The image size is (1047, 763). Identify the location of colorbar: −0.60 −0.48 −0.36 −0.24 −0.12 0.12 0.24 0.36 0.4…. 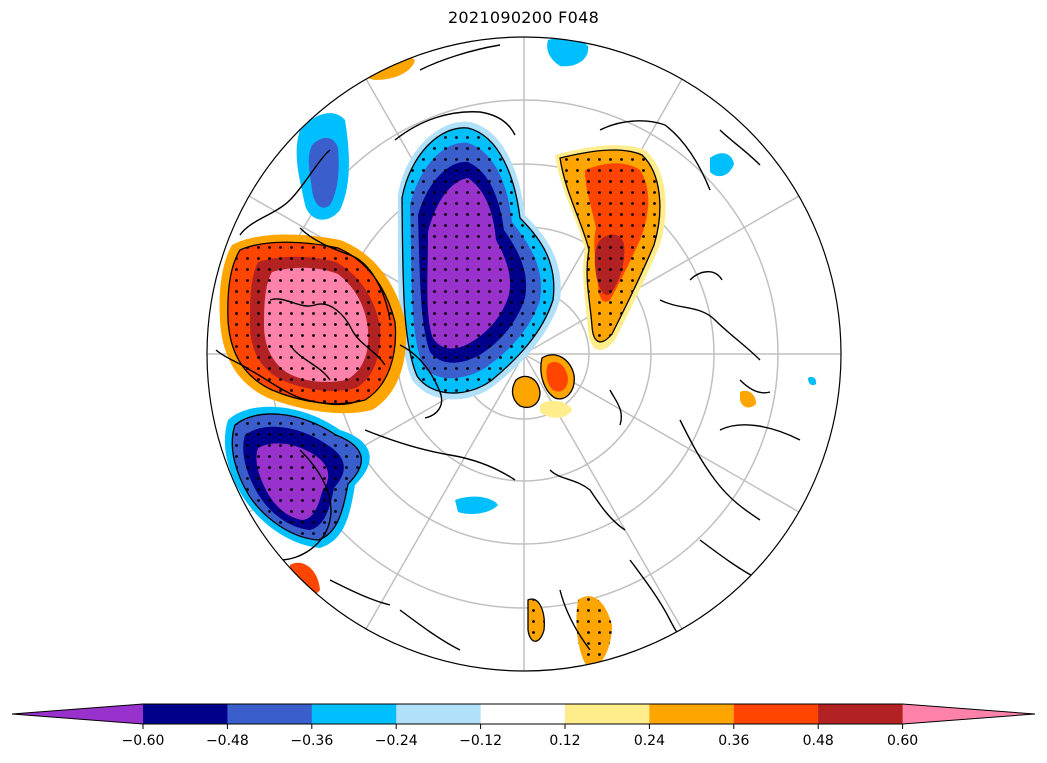
(523, 726).